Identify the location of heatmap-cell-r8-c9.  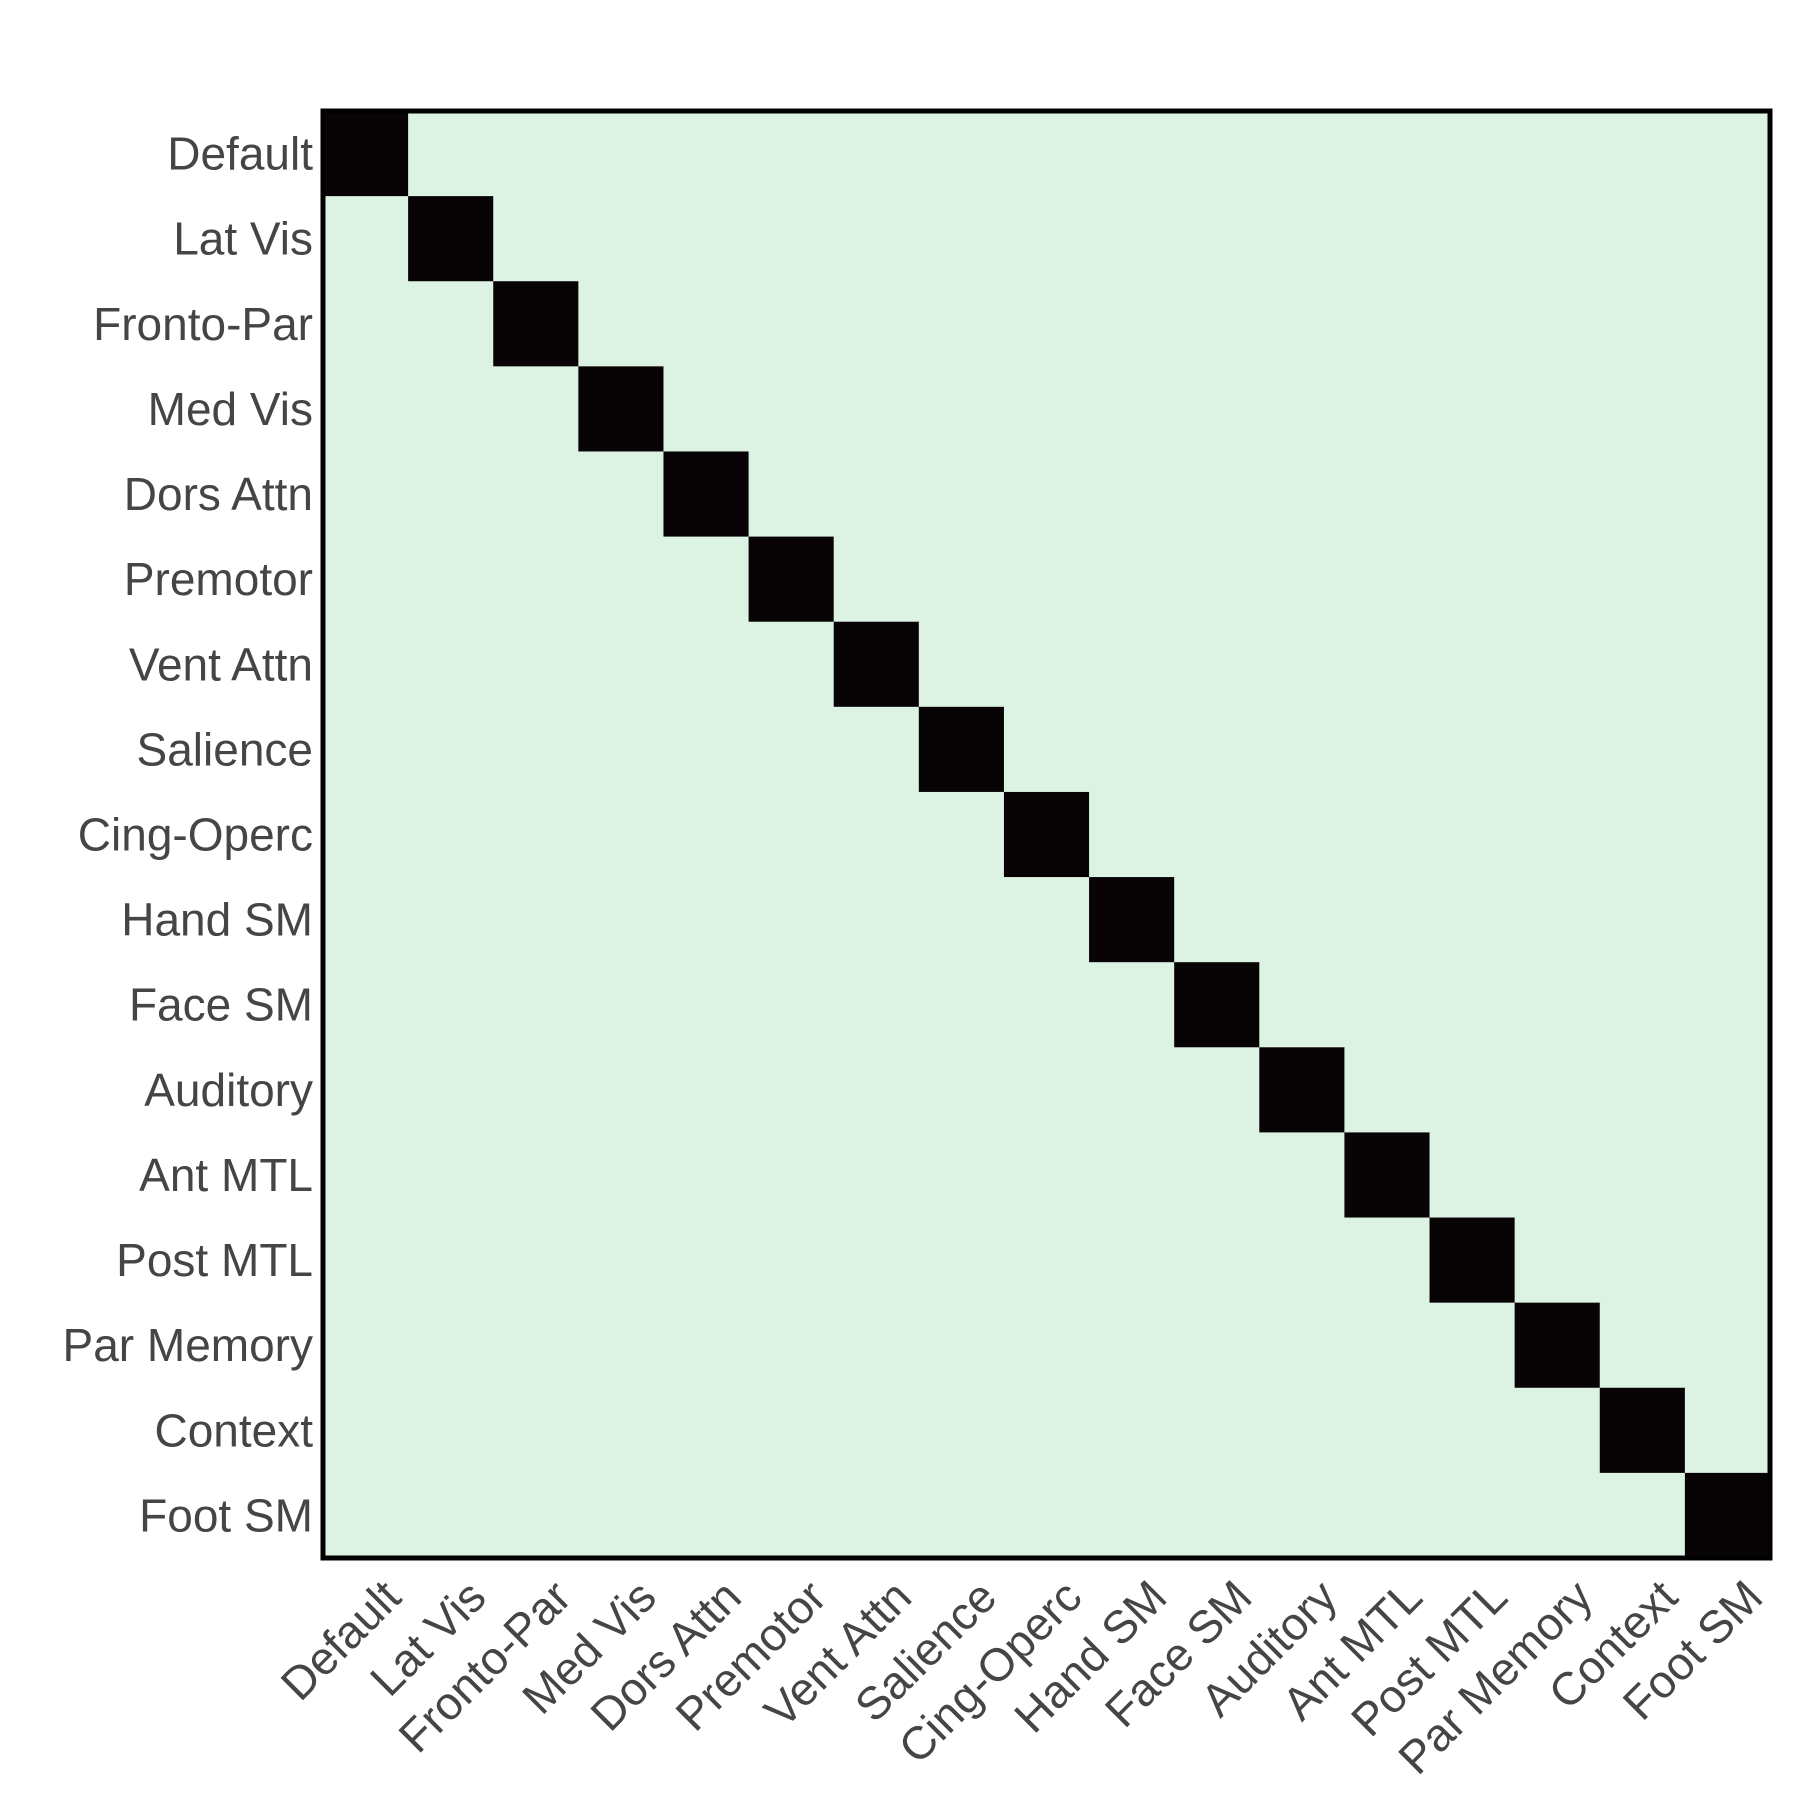
(1132, 834).